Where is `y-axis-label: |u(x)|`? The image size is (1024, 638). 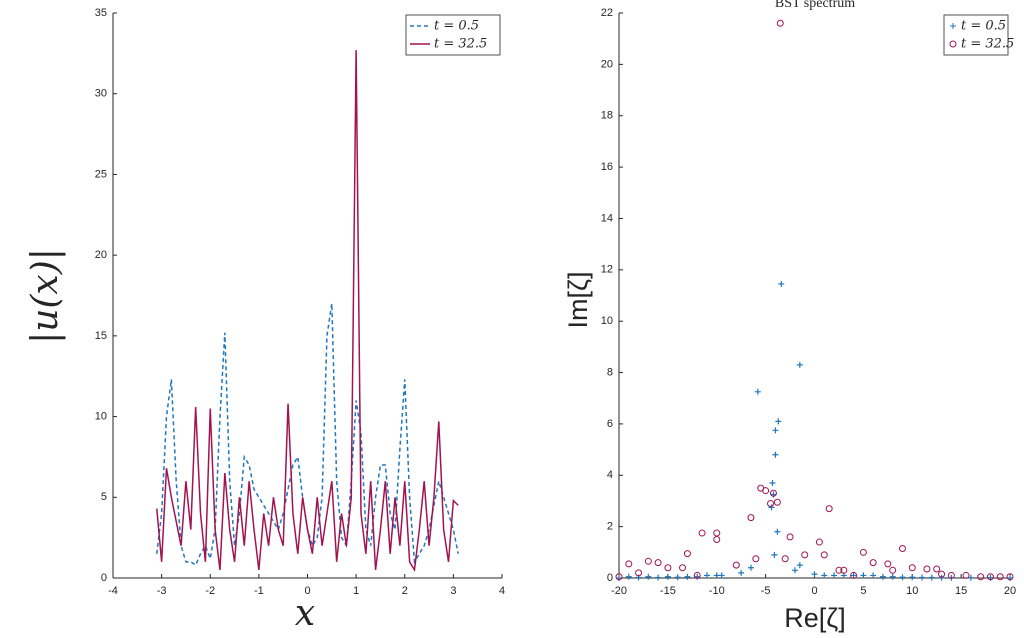 y-axis-label: |u(x)| is located at coordinates (45, 296).